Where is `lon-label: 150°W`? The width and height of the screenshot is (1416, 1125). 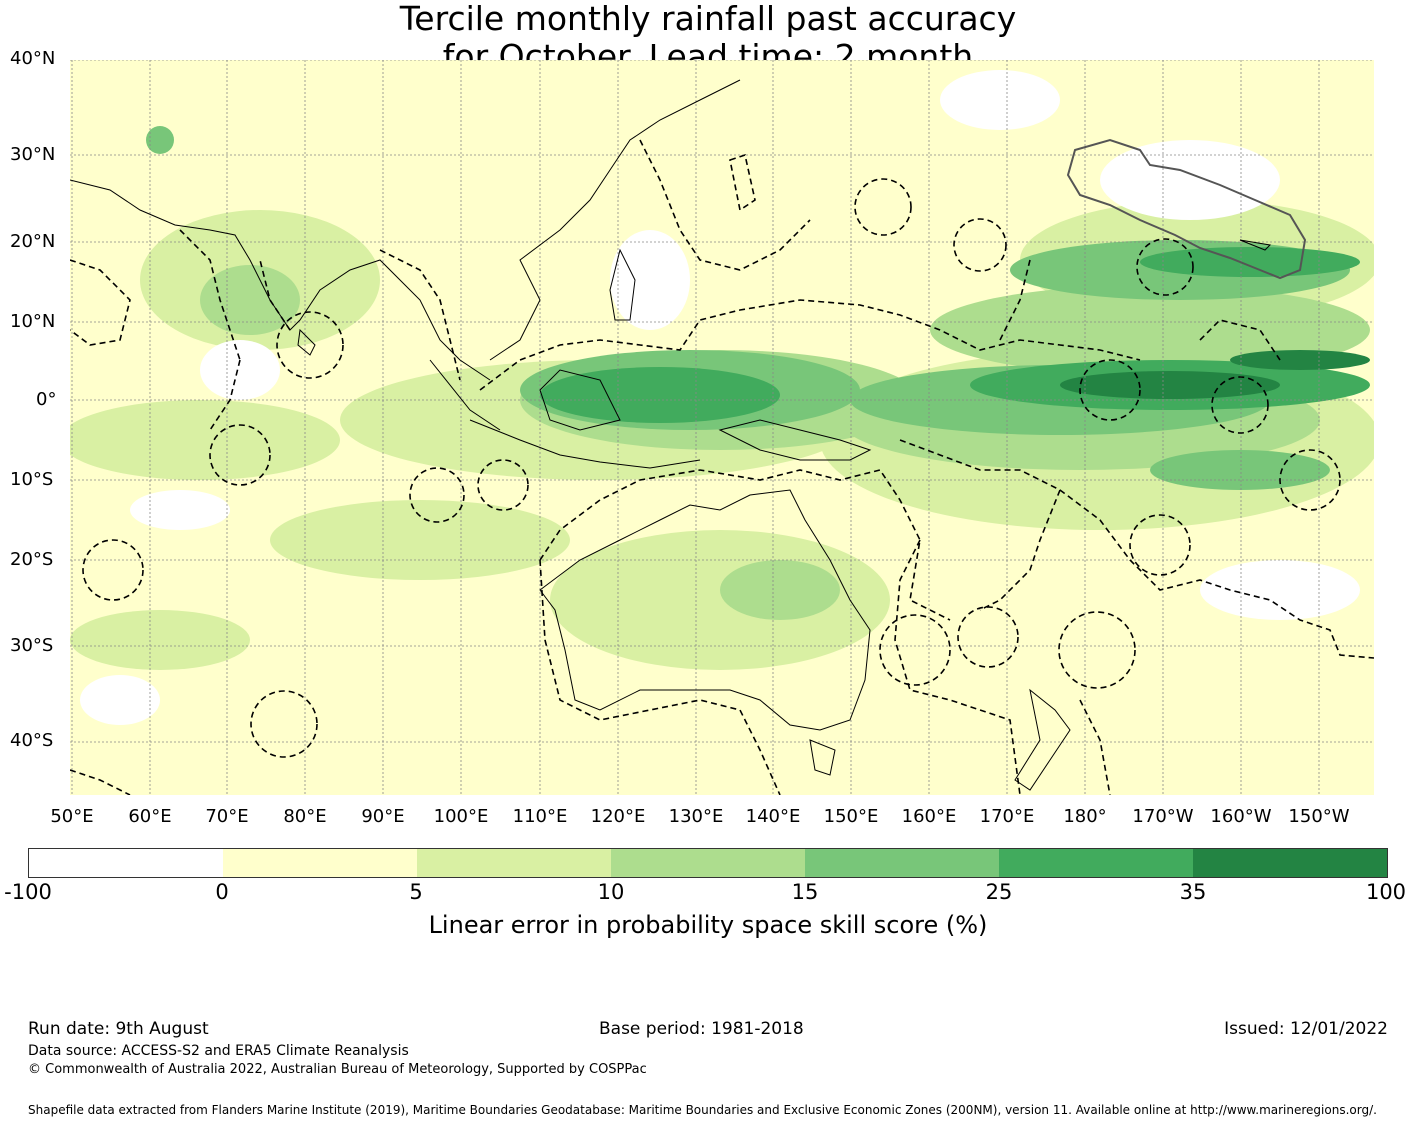
lon-label: 150°W is located at coordinates (1319, 816).